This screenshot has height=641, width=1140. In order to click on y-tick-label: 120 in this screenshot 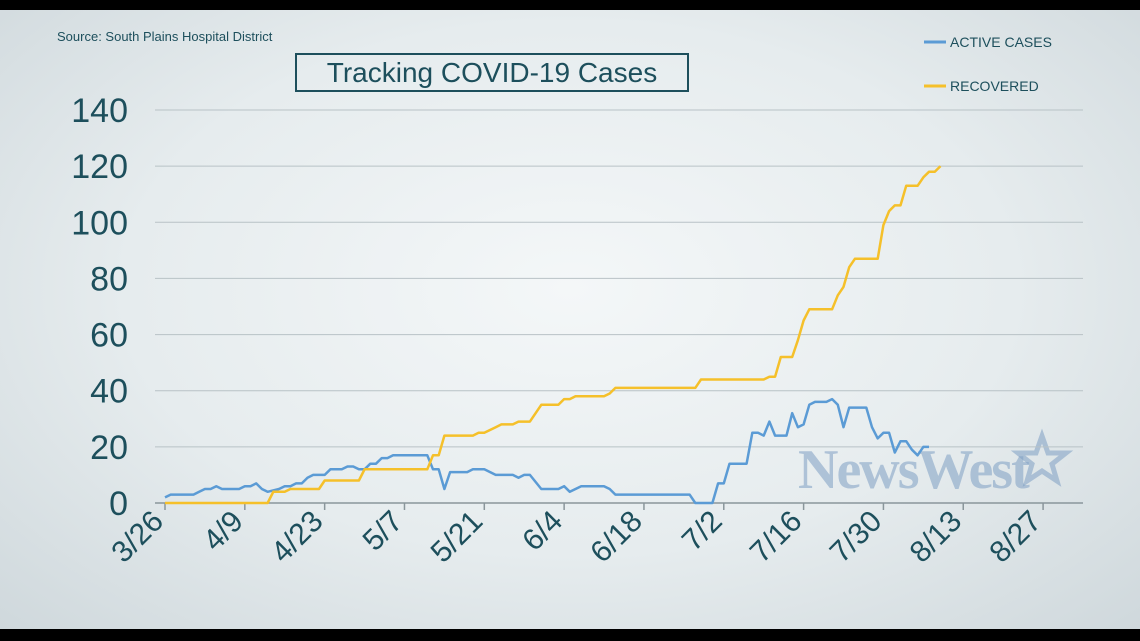, I will do `click(99, 167)`.